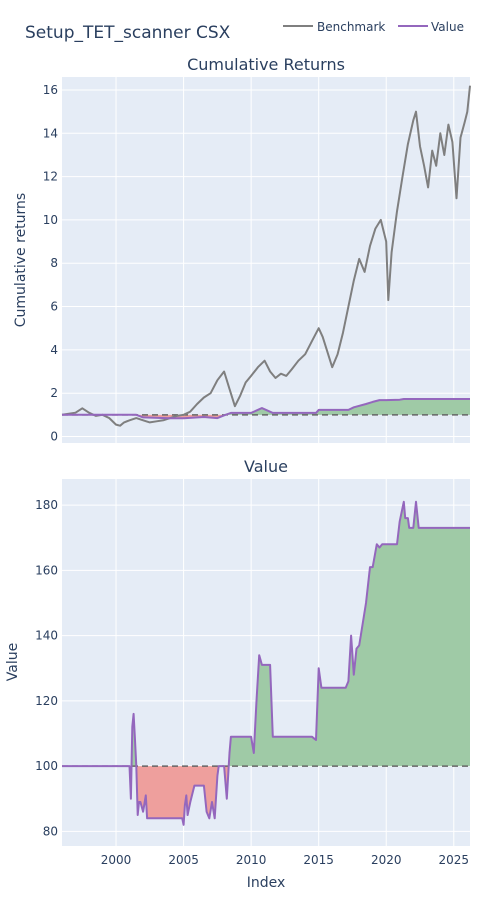 The width and height of the screenshot is (500, 904). I want to click on y-tick-label: 140, so click(46, 636).